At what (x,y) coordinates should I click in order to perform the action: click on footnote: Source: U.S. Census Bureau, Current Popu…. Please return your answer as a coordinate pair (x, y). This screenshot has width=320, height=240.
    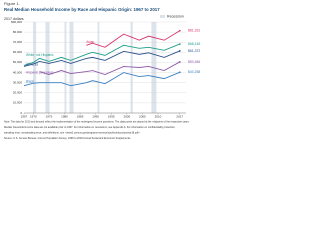
    Looking at the image, I should click on (67, 138).